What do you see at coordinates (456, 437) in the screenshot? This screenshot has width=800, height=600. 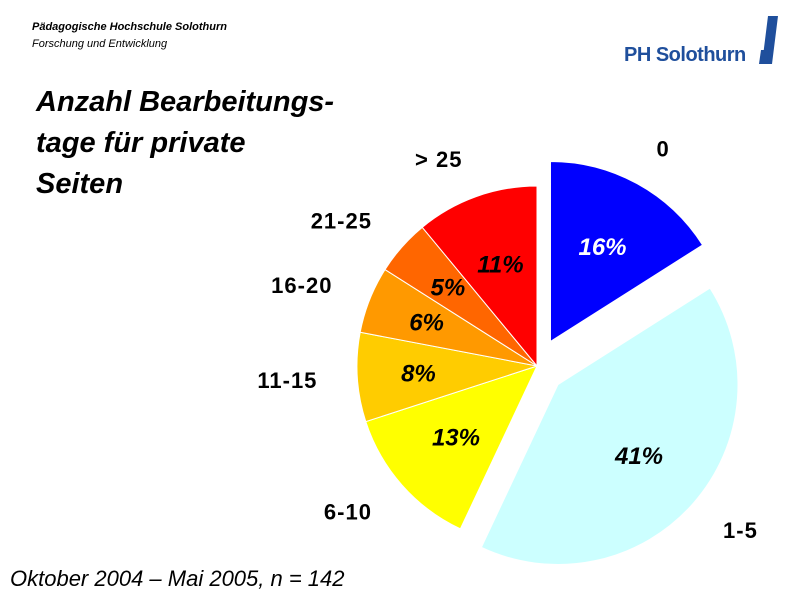 I see `slice-value-label: 13%` at bounding box center [456, 437].